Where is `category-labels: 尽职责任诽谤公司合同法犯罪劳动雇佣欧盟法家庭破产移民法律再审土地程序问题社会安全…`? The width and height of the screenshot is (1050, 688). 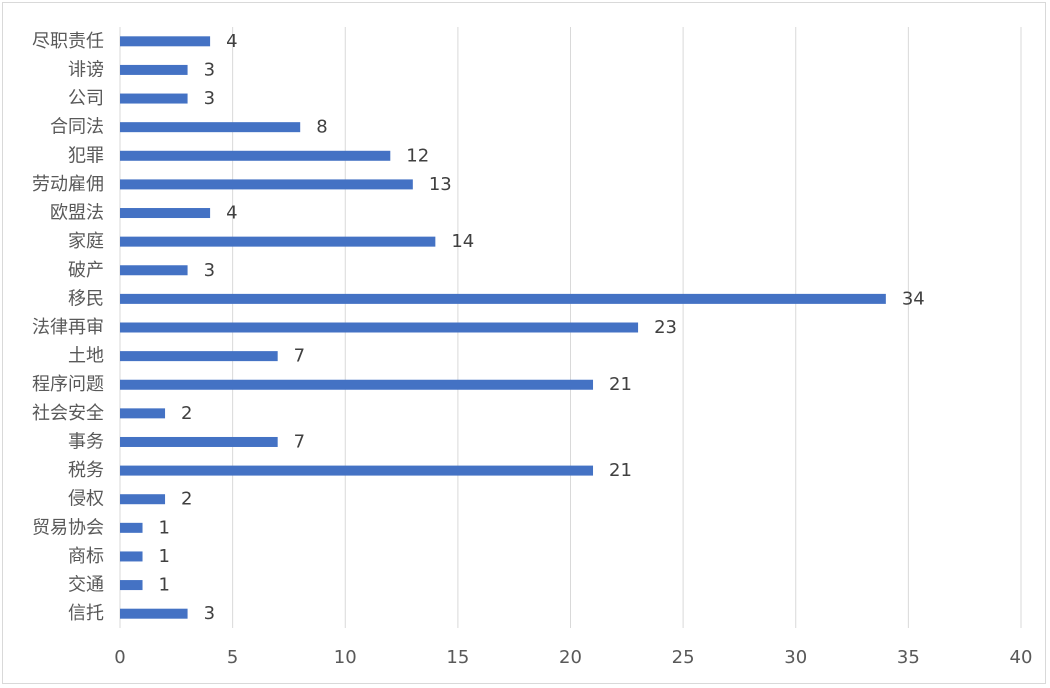 category-labels: 尽职责任诽谤公司合同法犯罪劳动雇佣欧盟法家庭破产移民法律再审土地程序问题社会安全… is located at coordinates (68, 327).